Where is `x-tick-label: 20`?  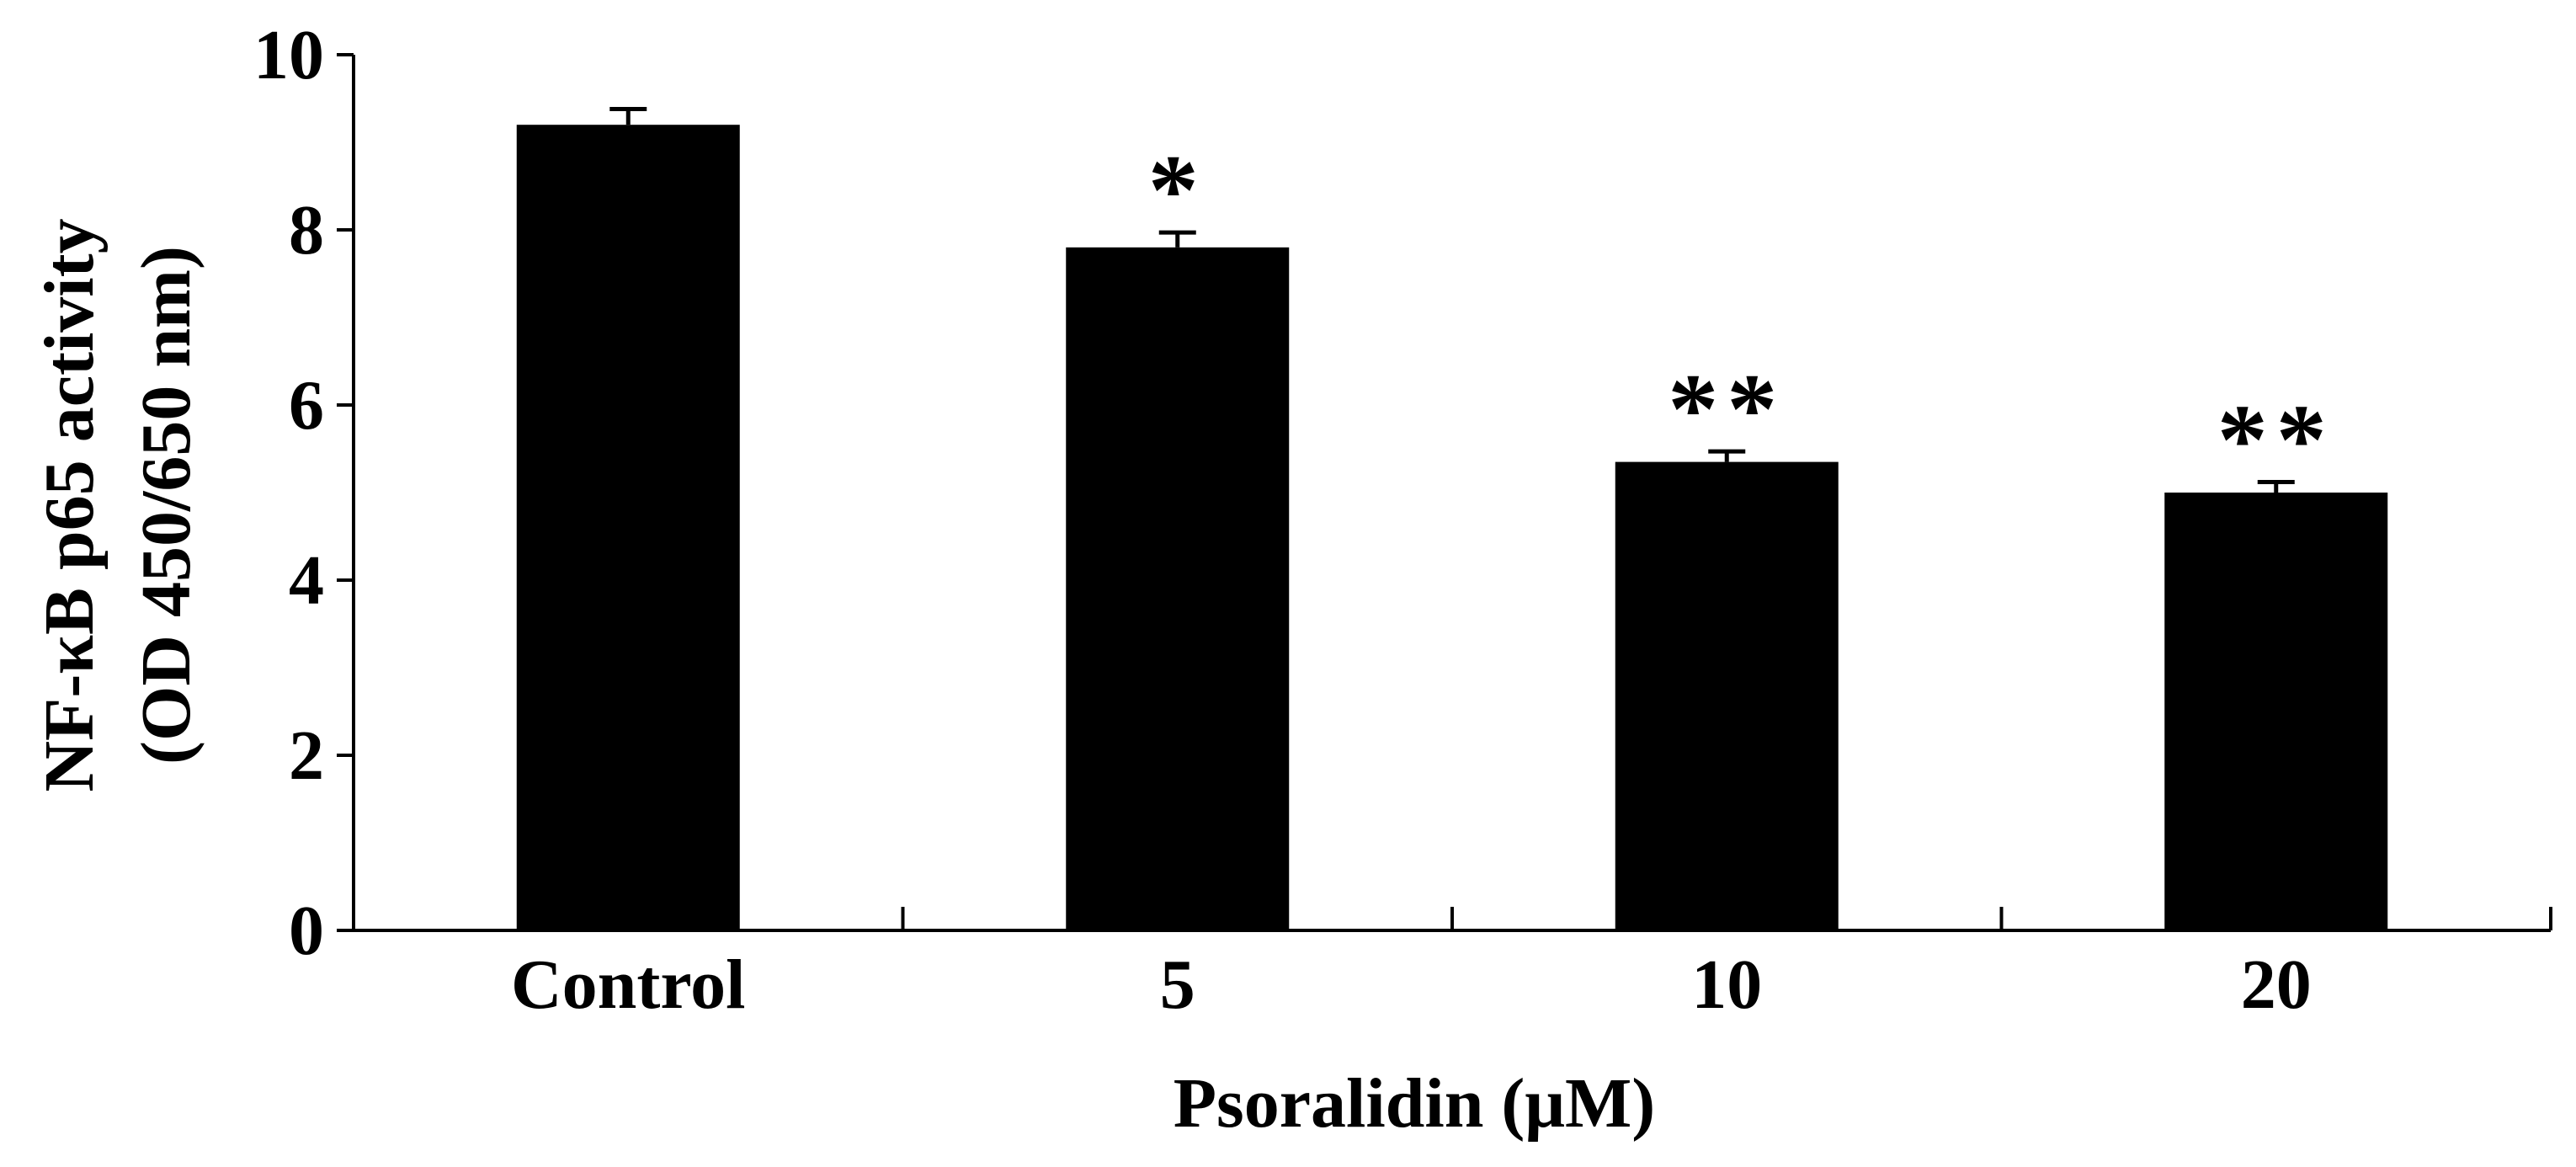
x-tick-label: 20 is located at coordinates (2277, 985).